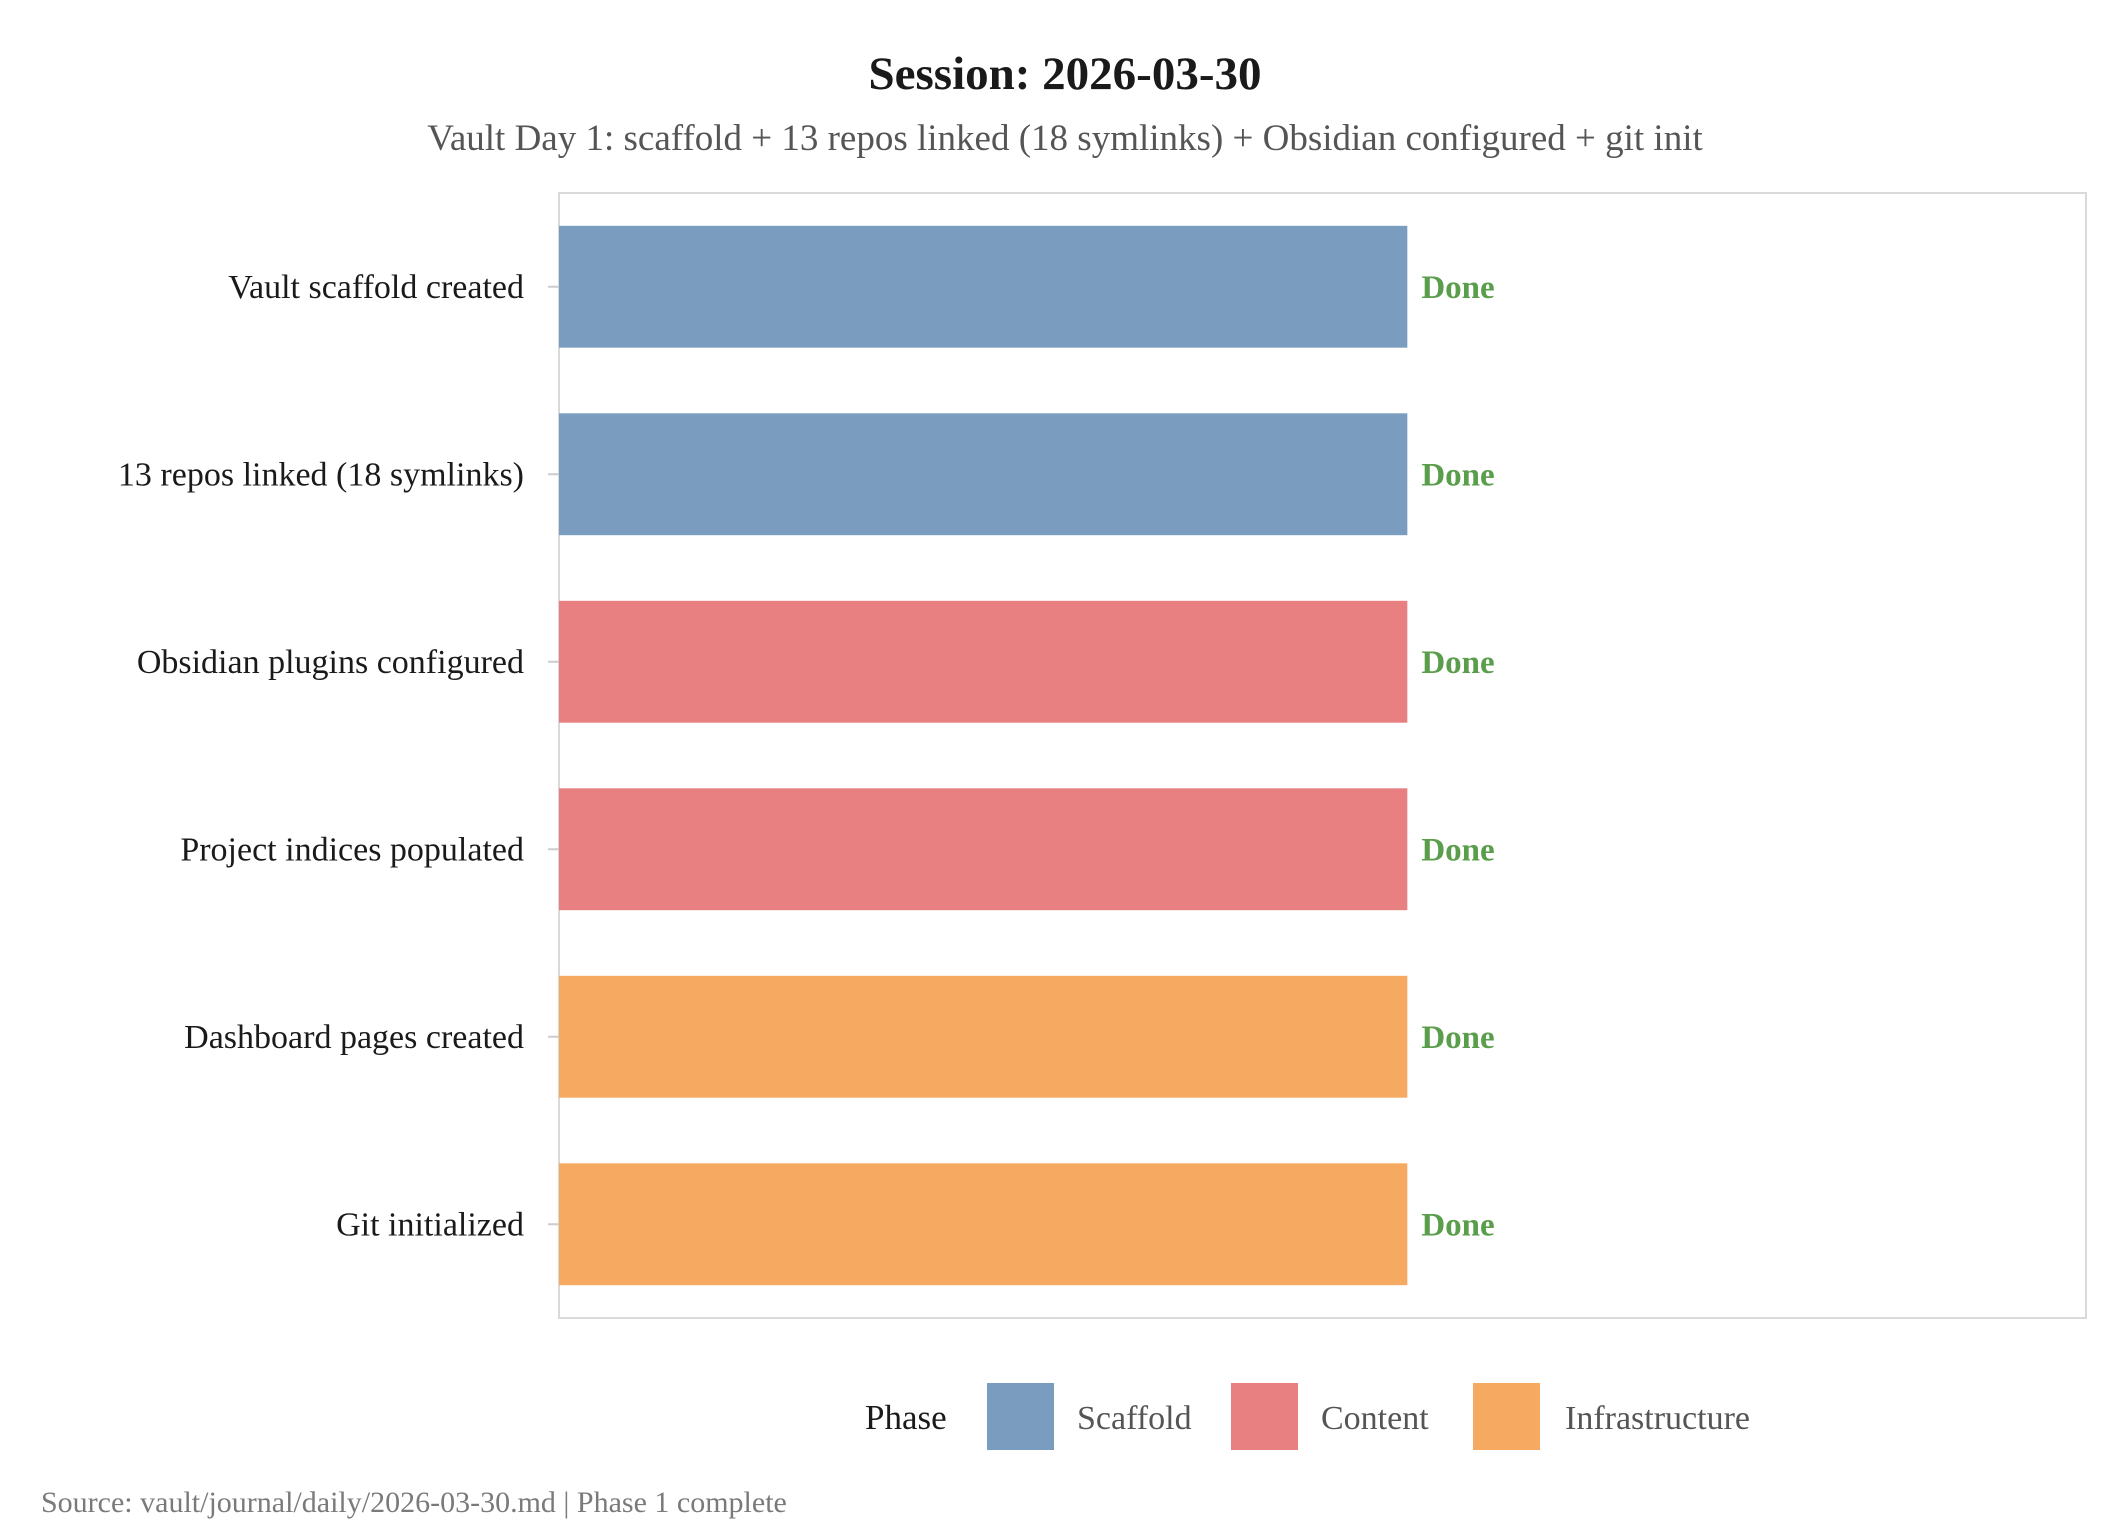 Image resolution: width=2125 pixels, height=1535 pixels. What do you see at coordinates (1134, 1418) in the screenshot?
I see `legend-label: Scaffold` at bounding box center [1134, 1418].